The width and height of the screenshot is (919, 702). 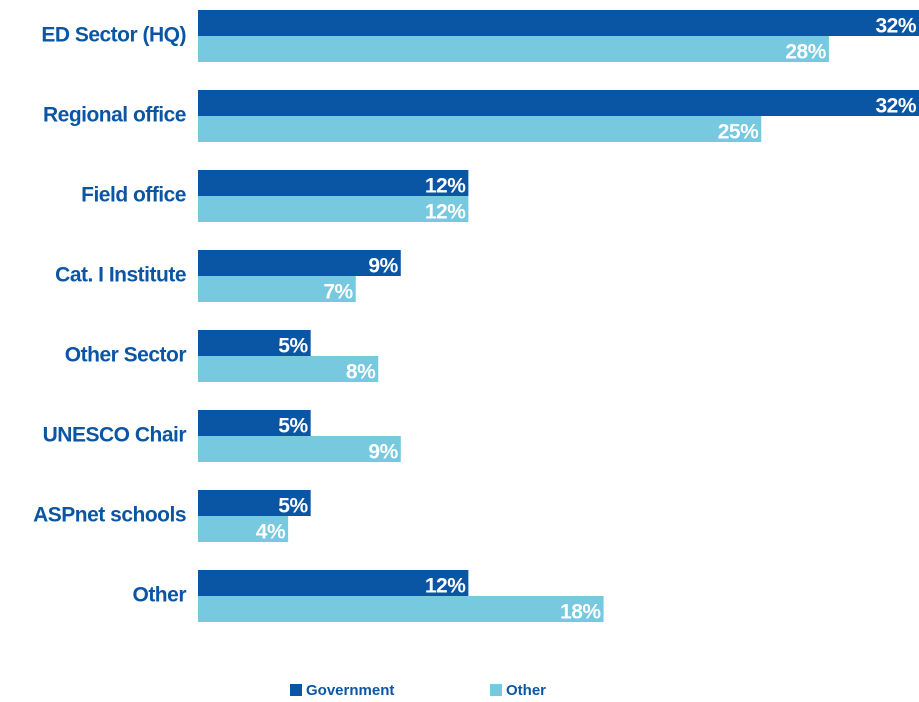 What do you see at coordinates (115, 435) in the screenshot?
I see `category-label: UNESCO Chair` at bounding box center [115, 435].